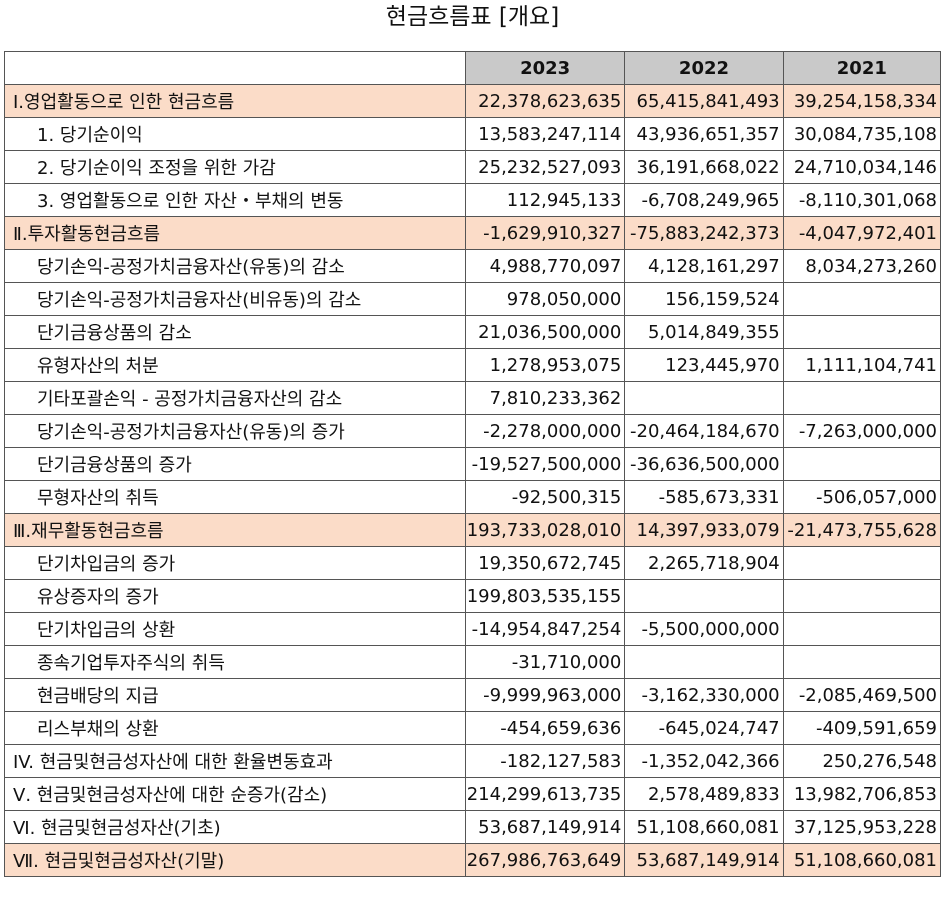 This screenshot has width=945, height=906. Describe the element at coordinates (235, 530) in the screenshot. I see `row-label: Ⅲ.재무활동현금흐름` at that location.